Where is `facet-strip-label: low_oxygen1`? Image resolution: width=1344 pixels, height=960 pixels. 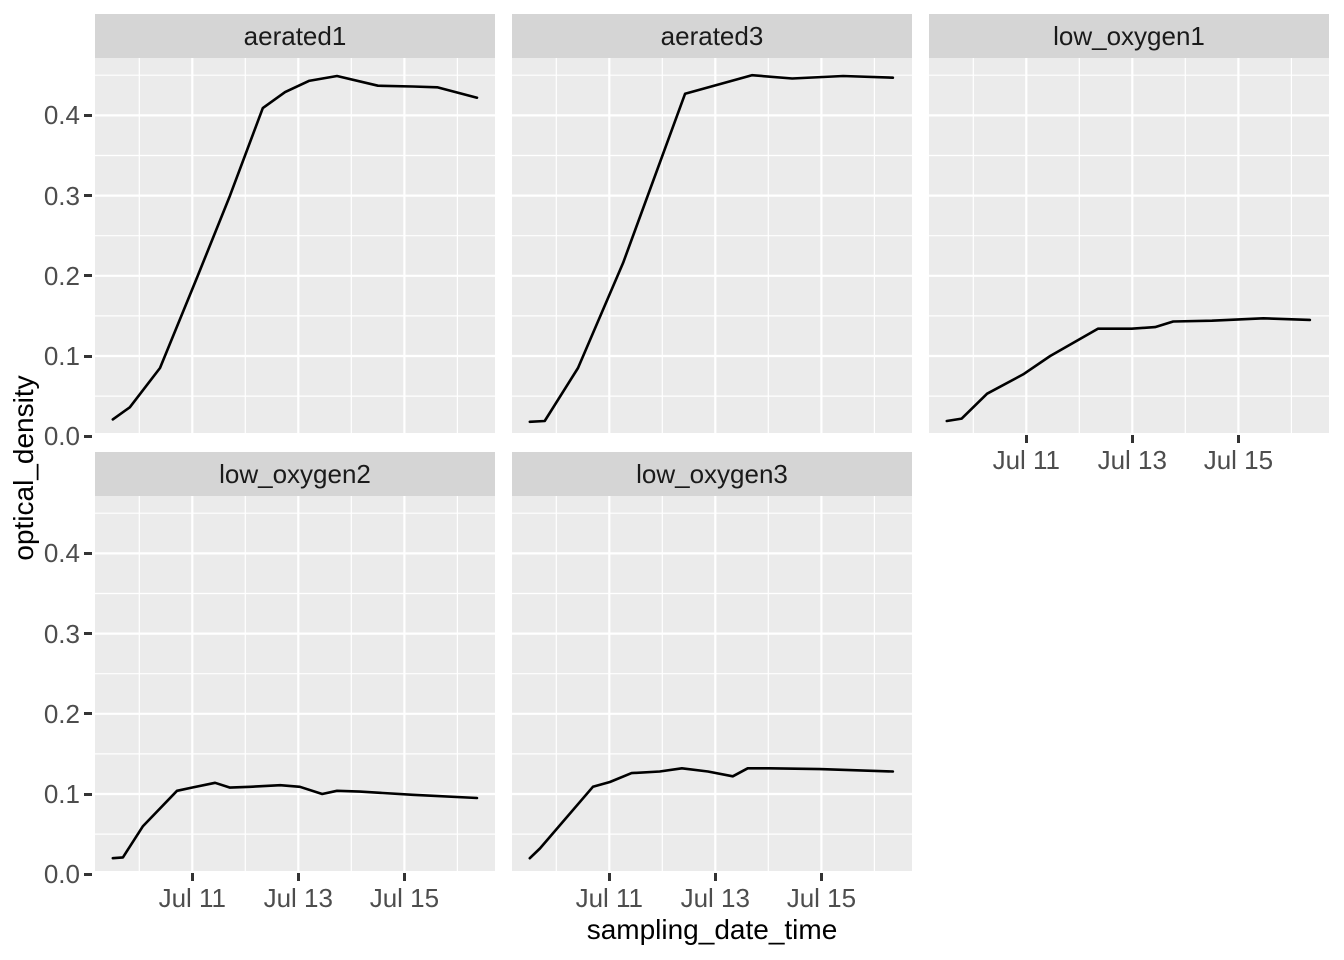 facet-strip-label: low_oxygen1 is located at coordinates (1129, 35).